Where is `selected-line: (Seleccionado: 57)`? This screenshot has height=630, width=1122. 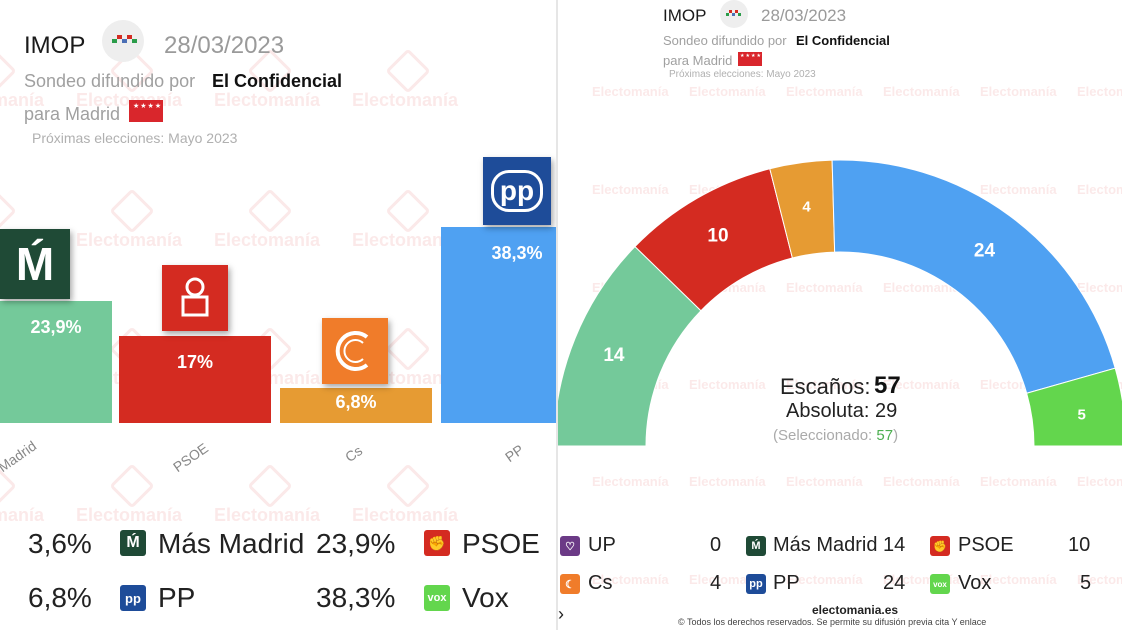
selected-line: (Seleccionado: 57) is located at coordinates (835, 435).